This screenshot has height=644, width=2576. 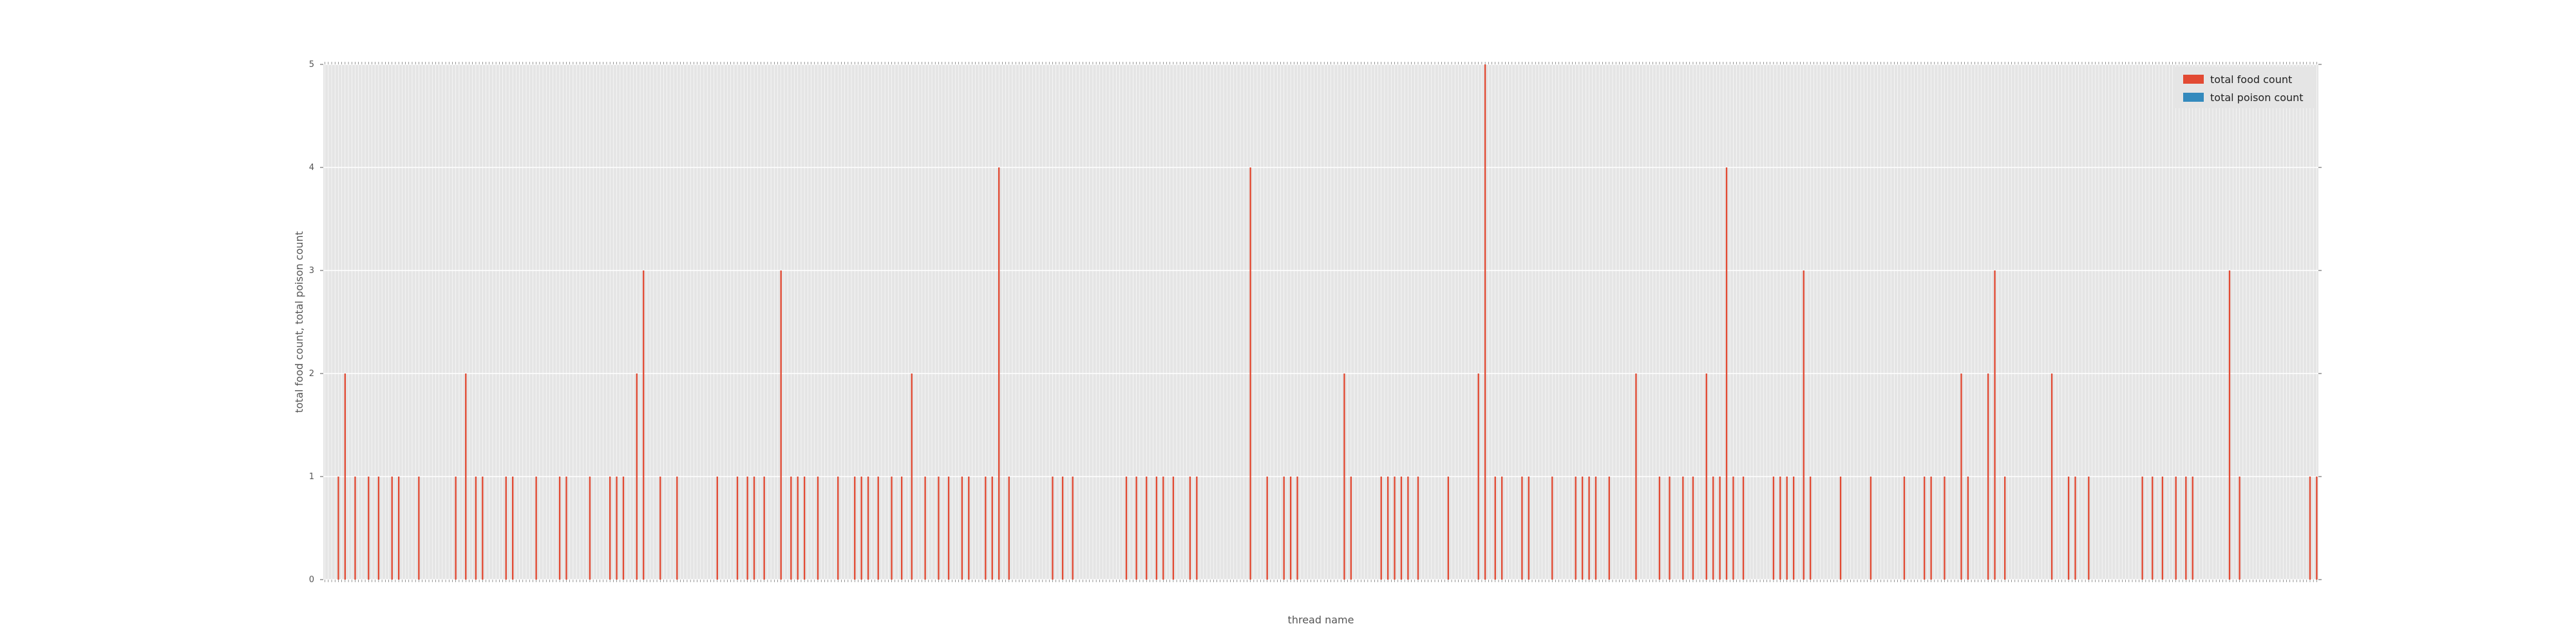 I want to click on legend-swatch-food, so click(x=2194, y=79).